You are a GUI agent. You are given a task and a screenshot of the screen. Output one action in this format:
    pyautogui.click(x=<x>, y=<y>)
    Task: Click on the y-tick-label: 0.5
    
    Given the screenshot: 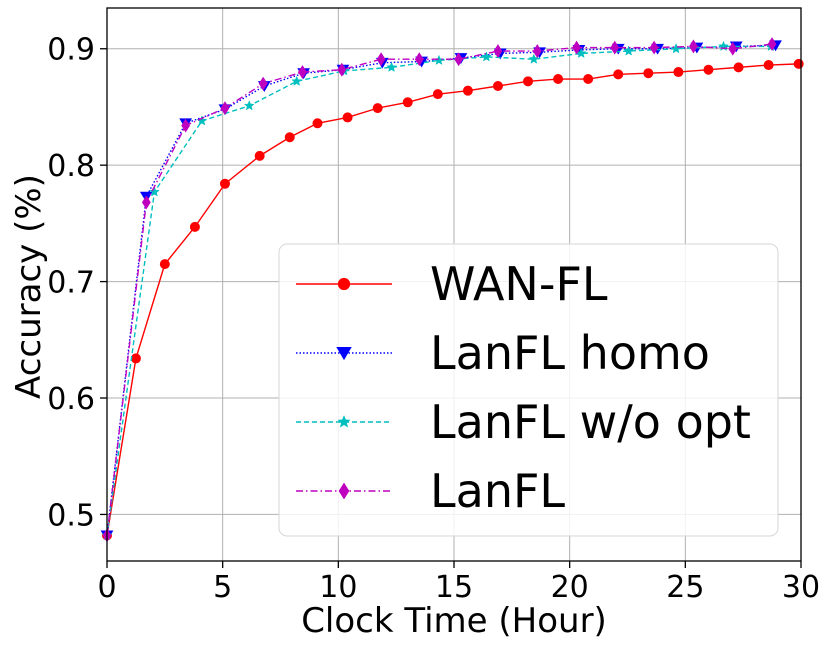 What is the action you would take?
    pyautogui.click(x=71, y=515)
    